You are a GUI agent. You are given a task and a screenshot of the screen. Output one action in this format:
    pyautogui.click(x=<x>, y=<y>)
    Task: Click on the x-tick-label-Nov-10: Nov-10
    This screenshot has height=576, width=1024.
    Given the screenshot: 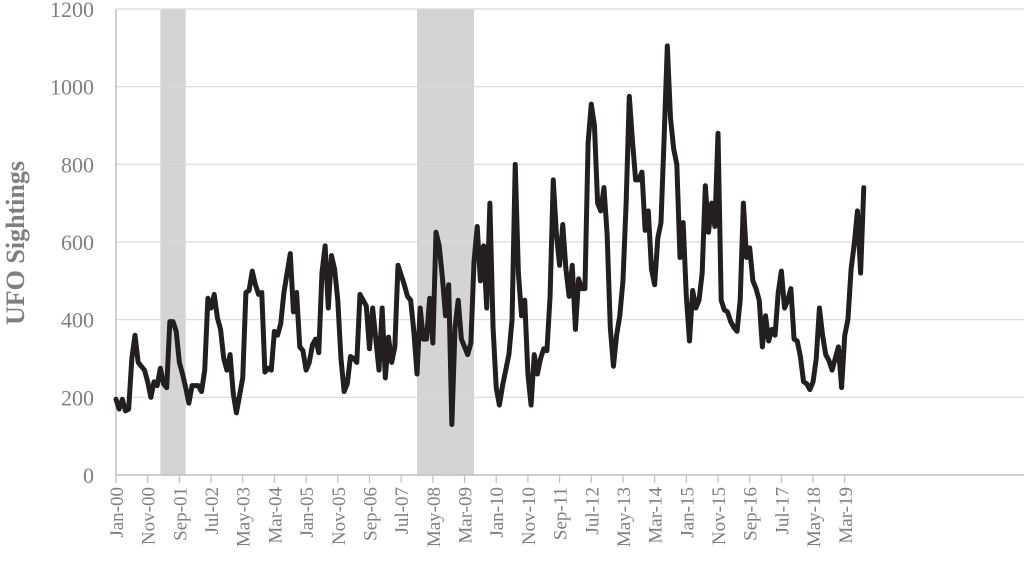 What is the action you would take?
    pyautogui.click(x=529, y=516)
    